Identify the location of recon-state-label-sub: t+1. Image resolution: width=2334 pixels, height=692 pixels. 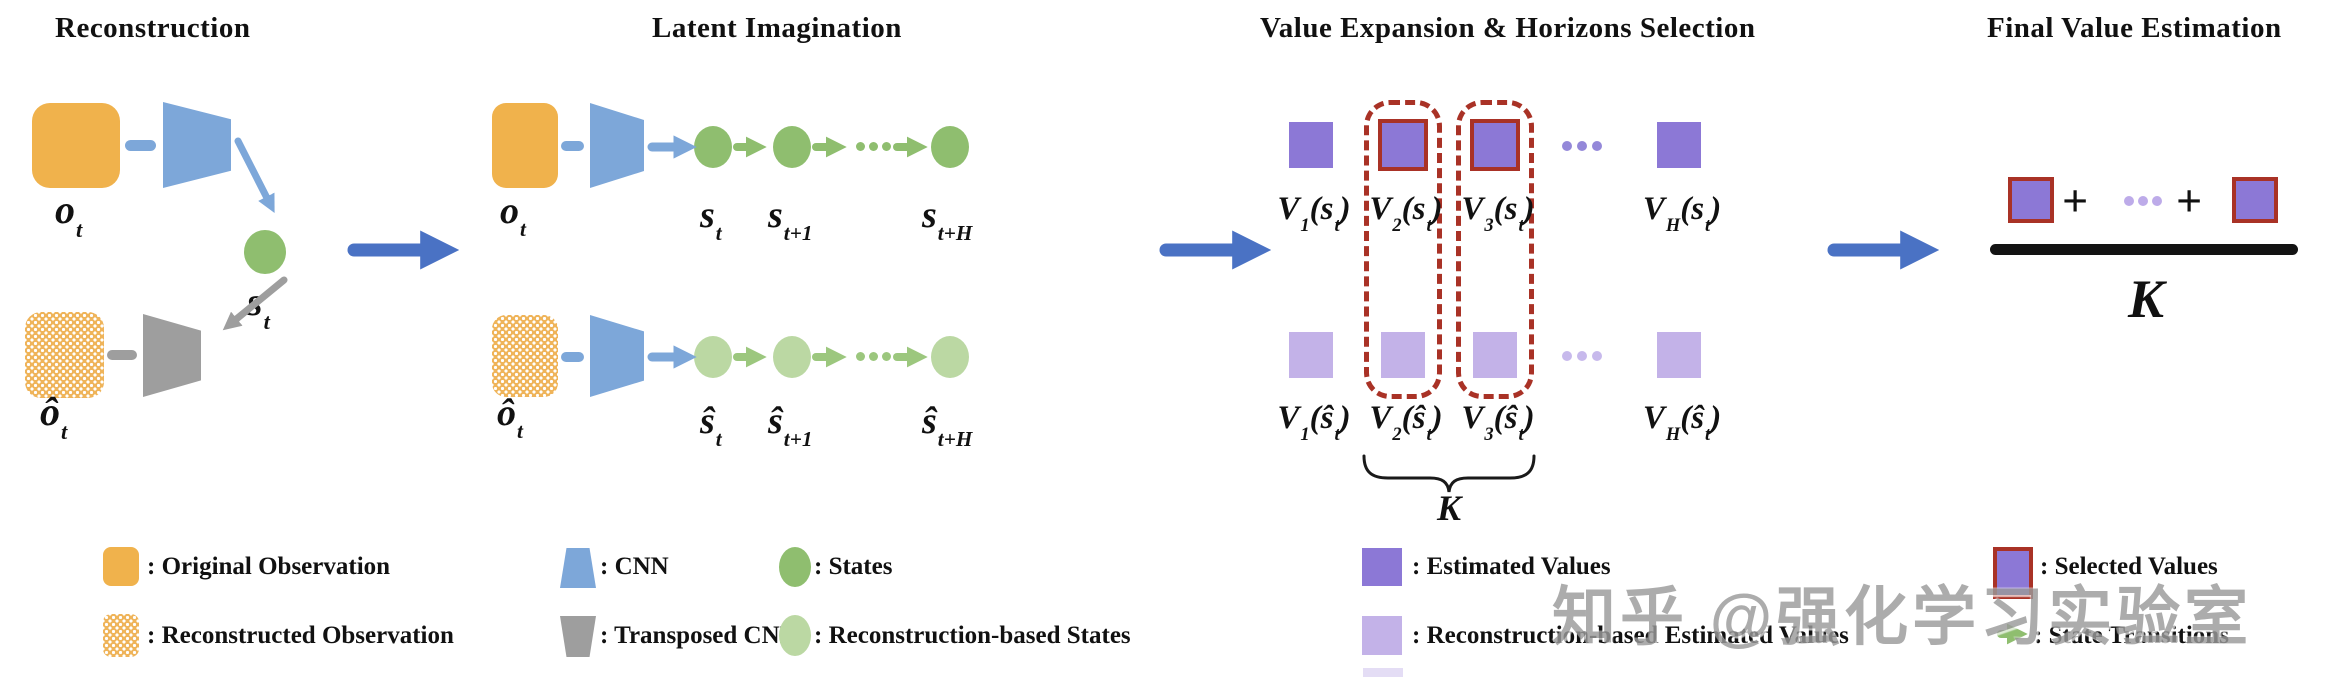
(798, 439).